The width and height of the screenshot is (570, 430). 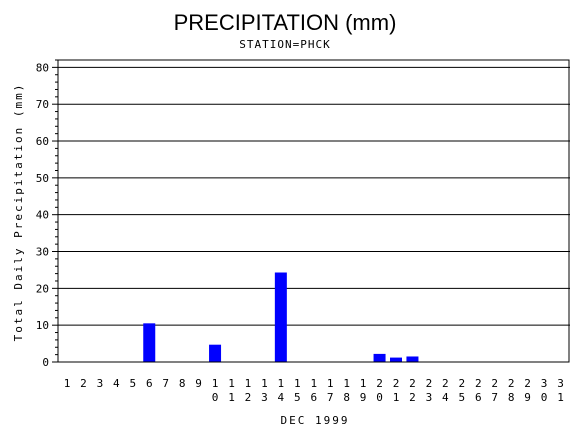 What do you see at coordinates (315, 420) in the screenshot?
I see `x-axis-label: DEC 1999` at bounding box center [315, 420].